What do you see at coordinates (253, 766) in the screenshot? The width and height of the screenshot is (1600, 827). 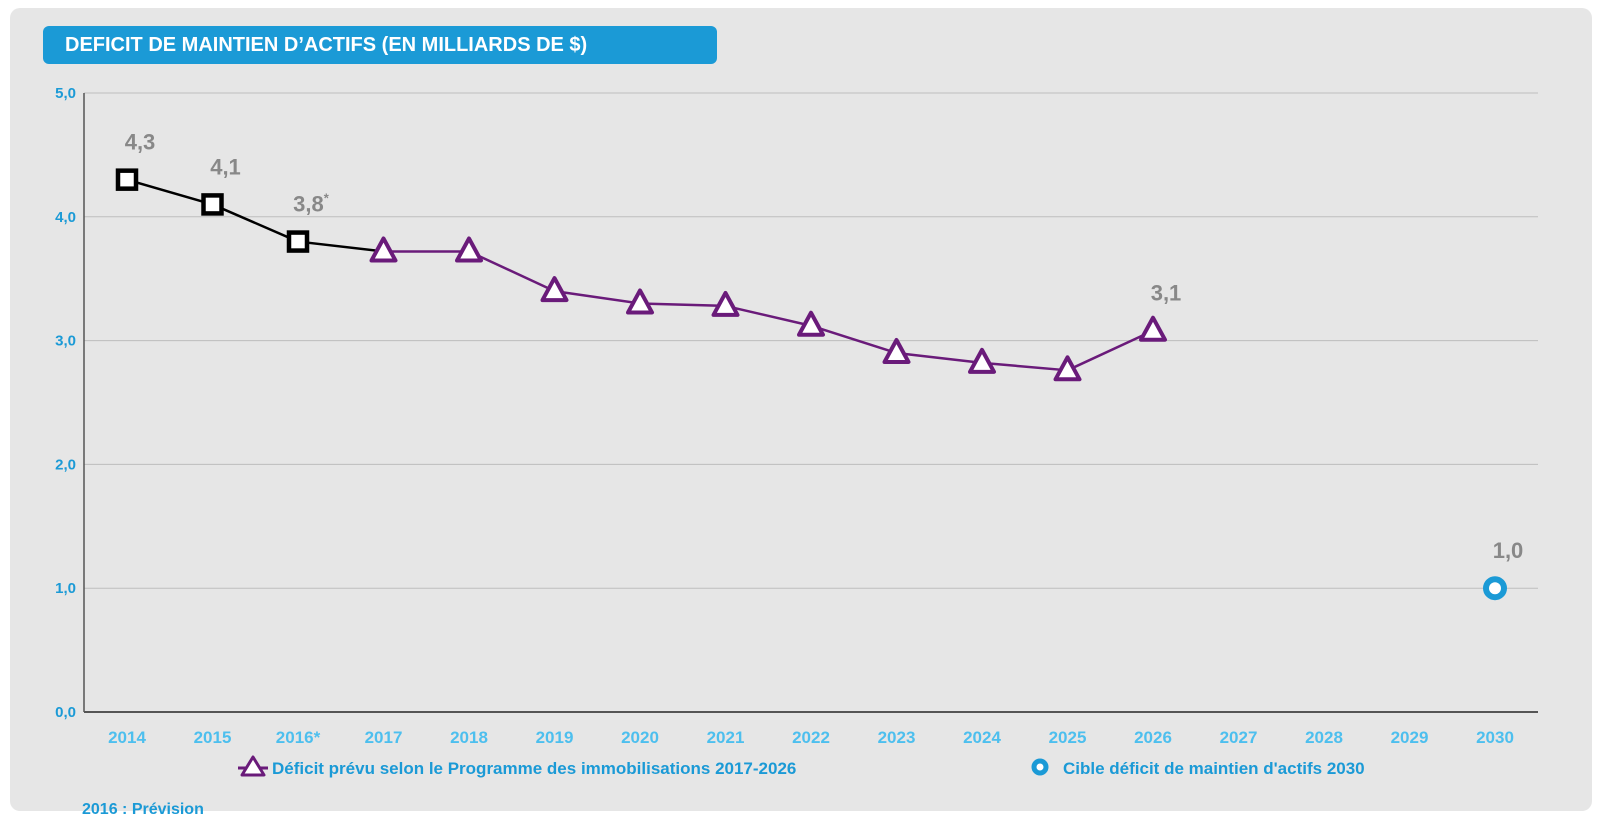 I see `legend-triangle-marker` at bounding box center [253, 766].